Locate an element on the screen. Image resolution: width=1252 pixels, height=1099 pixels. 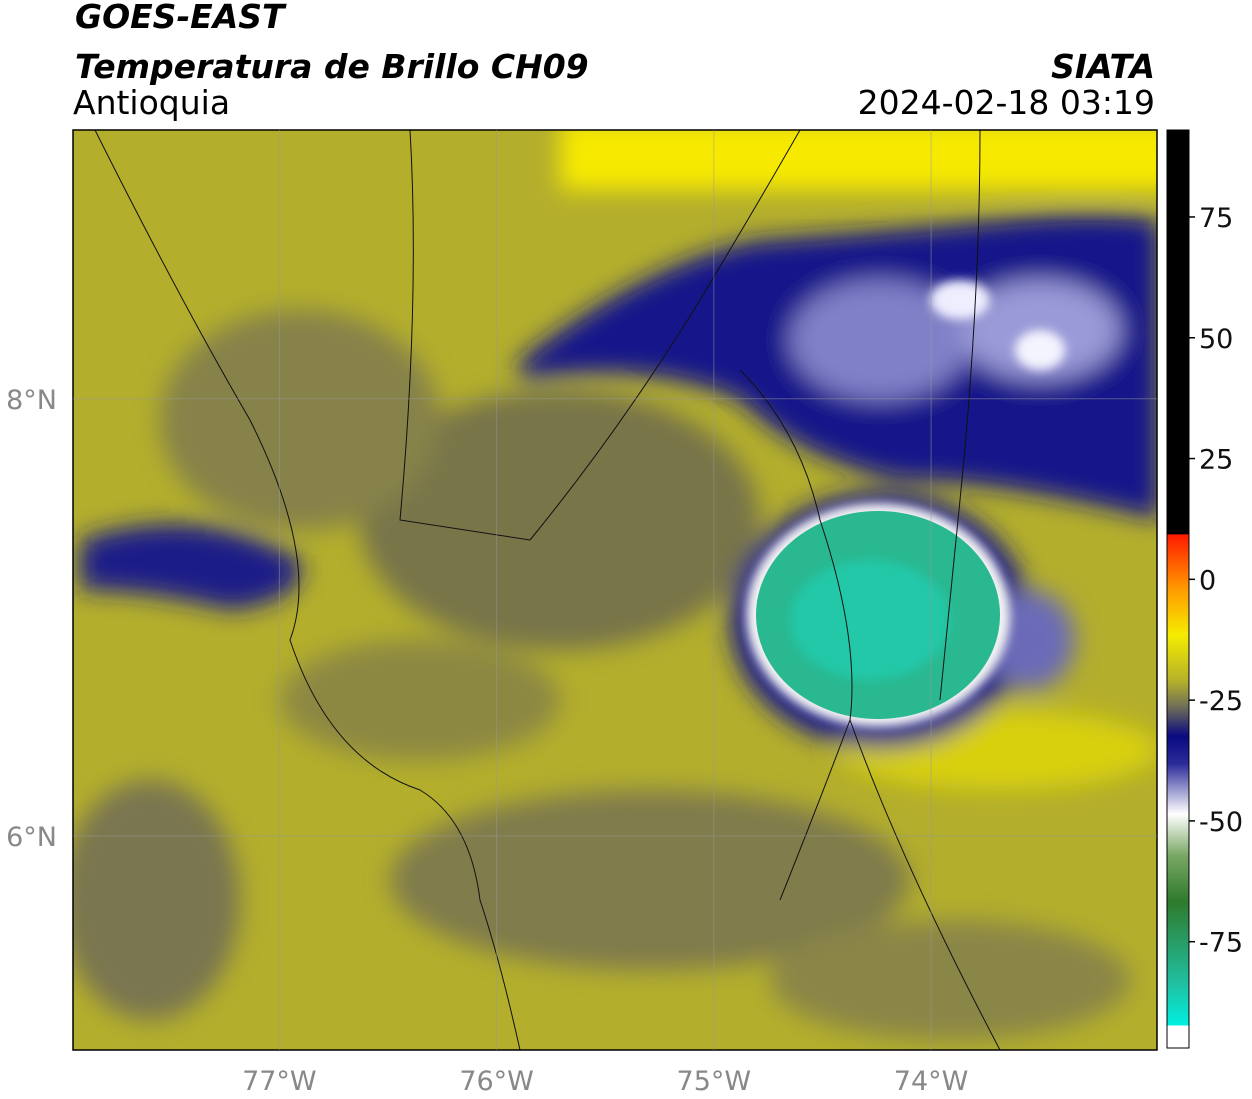
source: SIATA is located at coordinates (1103, 66).